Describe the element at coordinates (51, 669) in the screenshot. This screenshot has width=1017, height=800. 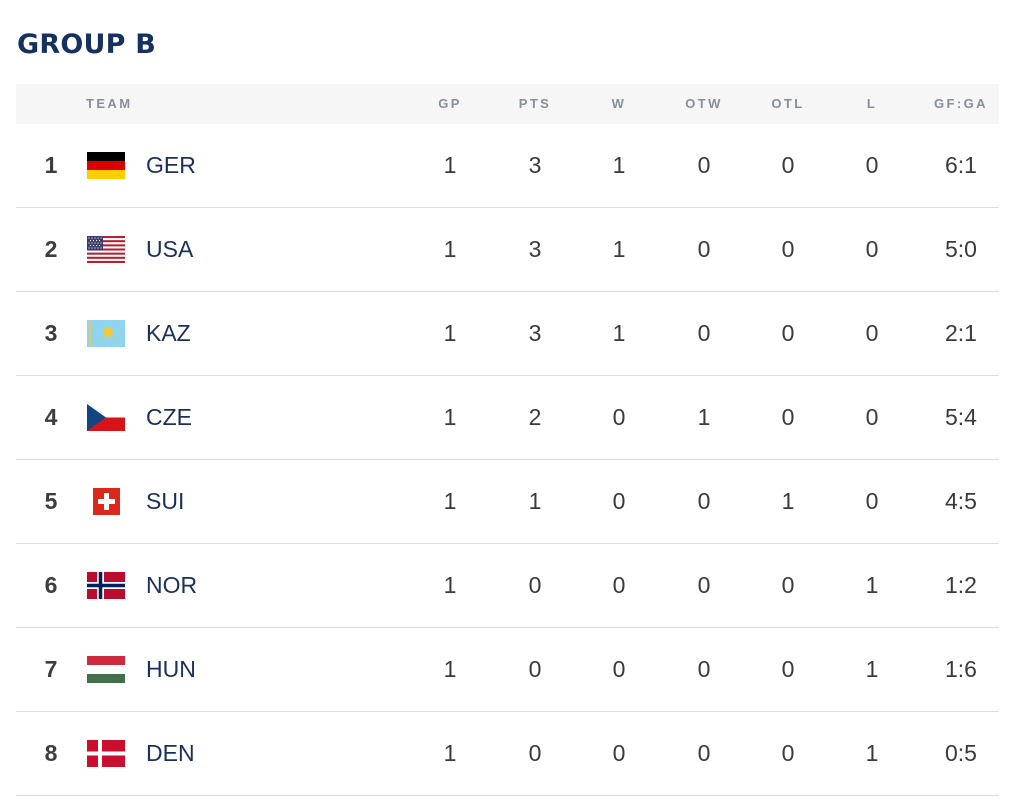
I see `rank: 7` at that location.